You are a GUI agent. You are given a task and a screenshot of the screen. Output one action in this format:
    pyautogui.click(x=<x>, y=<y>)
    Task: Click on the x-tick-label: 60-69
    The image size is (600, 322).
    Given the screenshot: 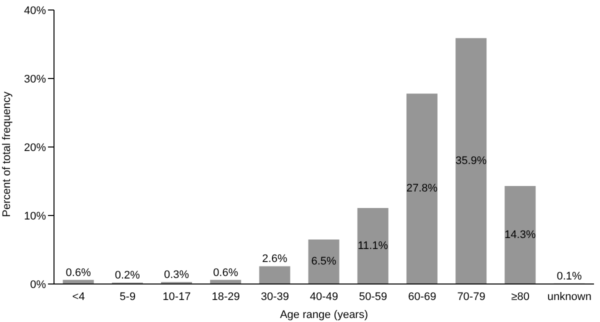 What is the action you would take?
    pyautogui.click(x=422, y=296)
    